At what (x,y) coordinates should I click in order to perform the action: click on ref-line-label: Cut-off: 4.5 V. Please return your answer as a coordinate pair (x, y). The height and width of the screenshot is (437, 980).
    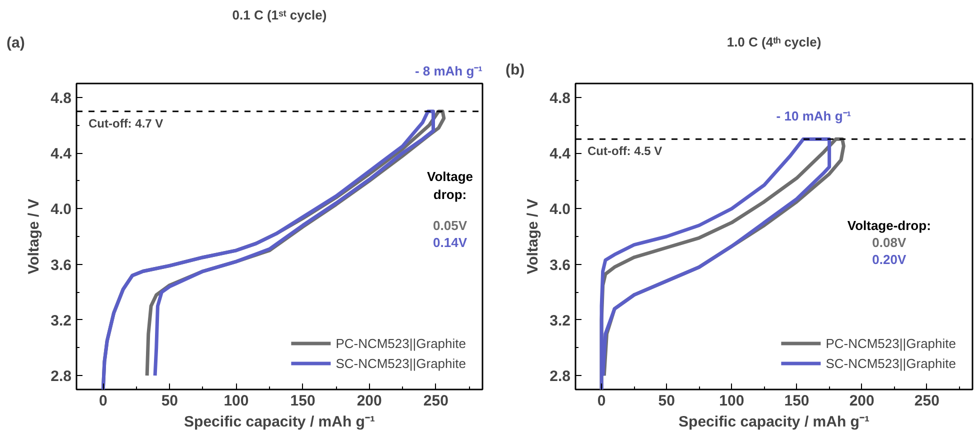
    Looking at the image, I should click on (625, 151).